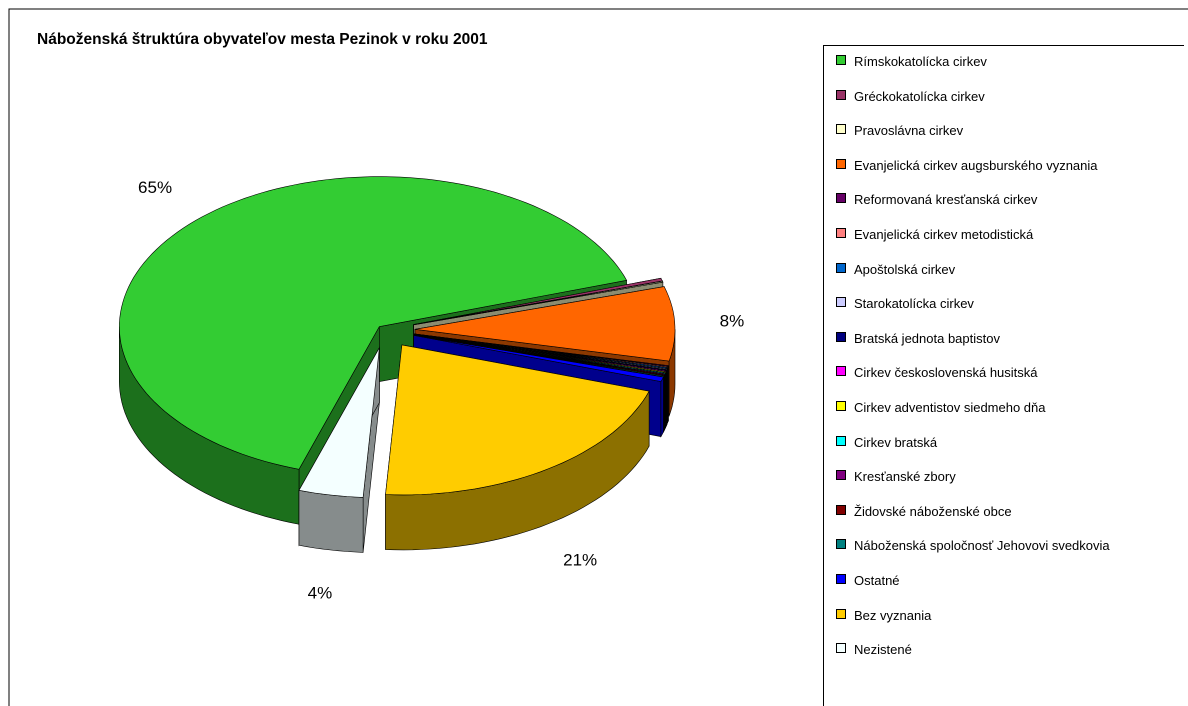 This screenshot has width=1188, height=706. I want to click on legend-item: Cirkev adventistov siedmeho dňa, so click(1011, 407).